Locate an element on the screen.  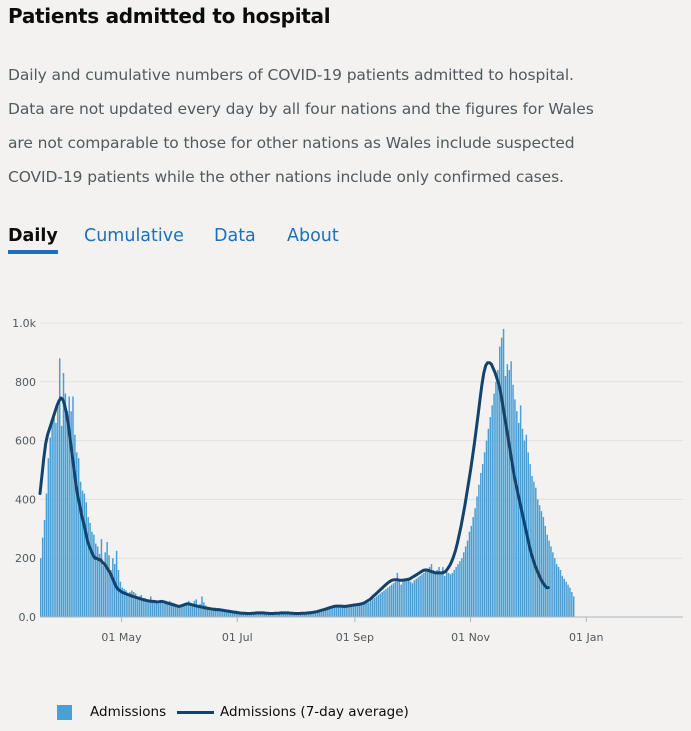
tab-daily: Daily is located at coordinates (33, 240).